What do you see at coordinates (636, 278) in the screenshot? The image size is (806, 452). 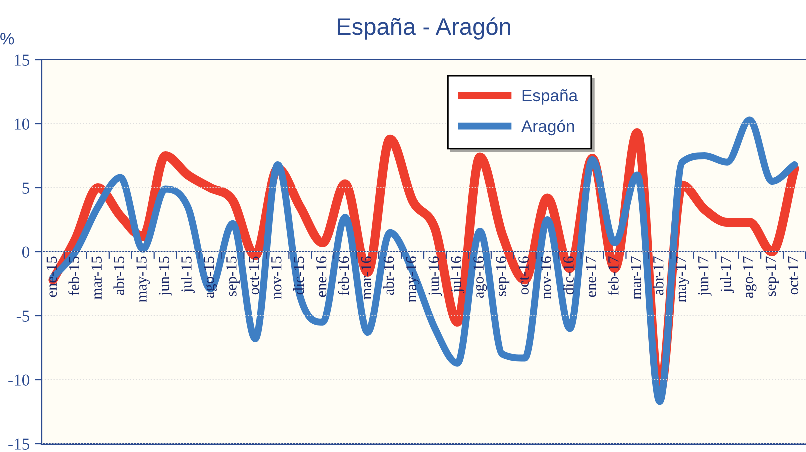 I see `x-tick-label: mar-17` at bounding box center [636, 278].